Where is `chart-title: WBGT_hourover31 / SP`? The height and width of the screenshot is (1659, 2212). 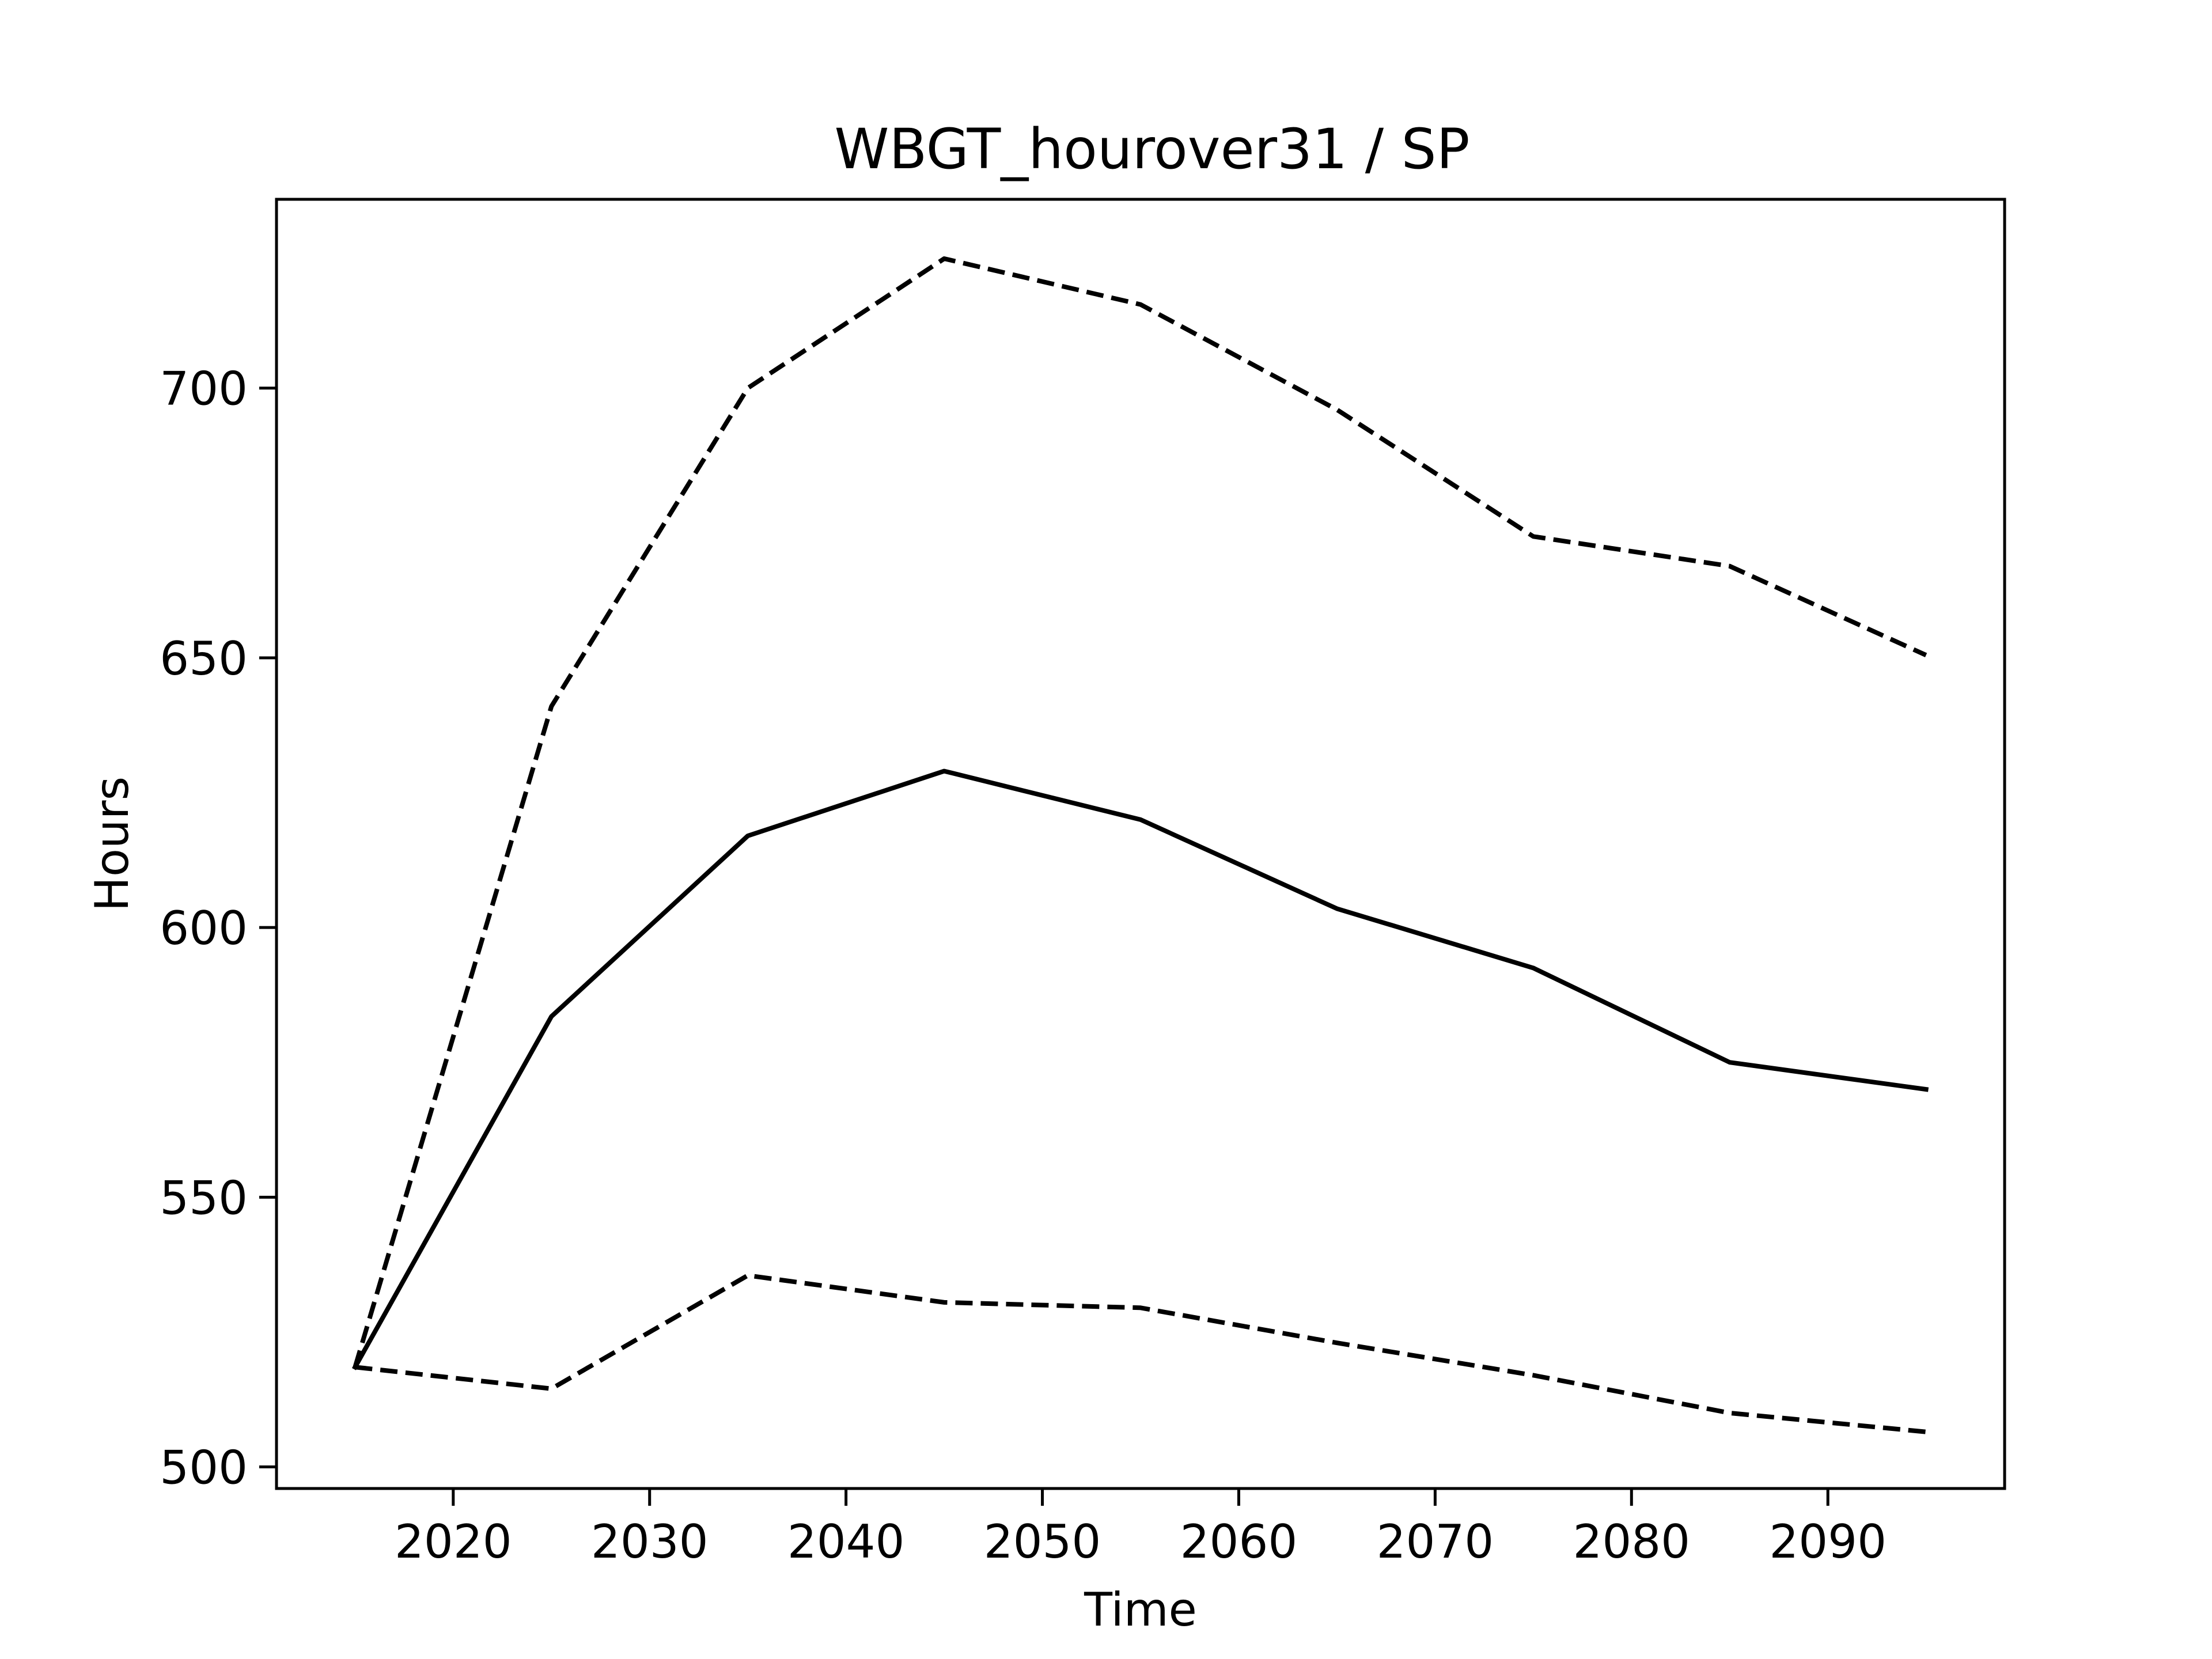
chart-title: WBGT_hourover31 / SP is located at coordinates (1152, 149).